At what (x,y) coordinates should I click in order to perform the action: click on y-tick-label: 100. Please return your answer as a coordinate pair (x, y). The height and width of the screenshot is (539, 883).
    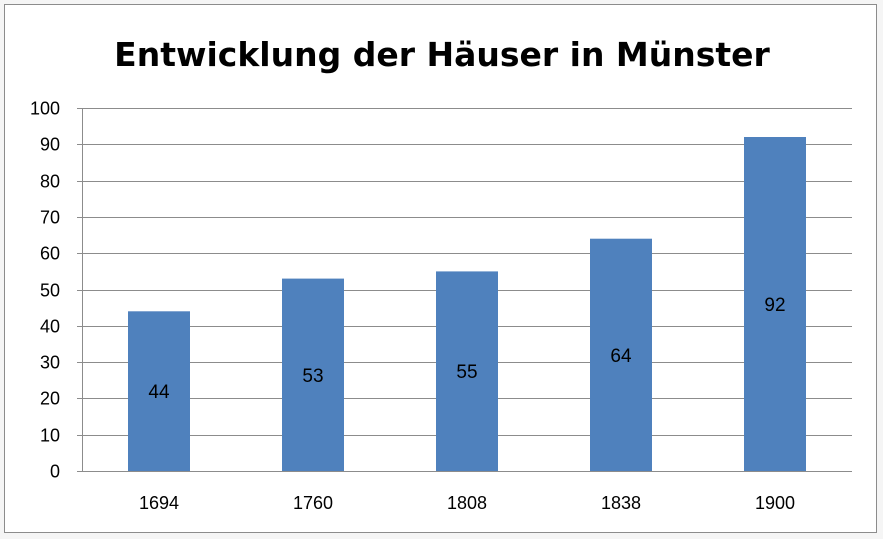
    Looking at the image, I should click on (45, 109).